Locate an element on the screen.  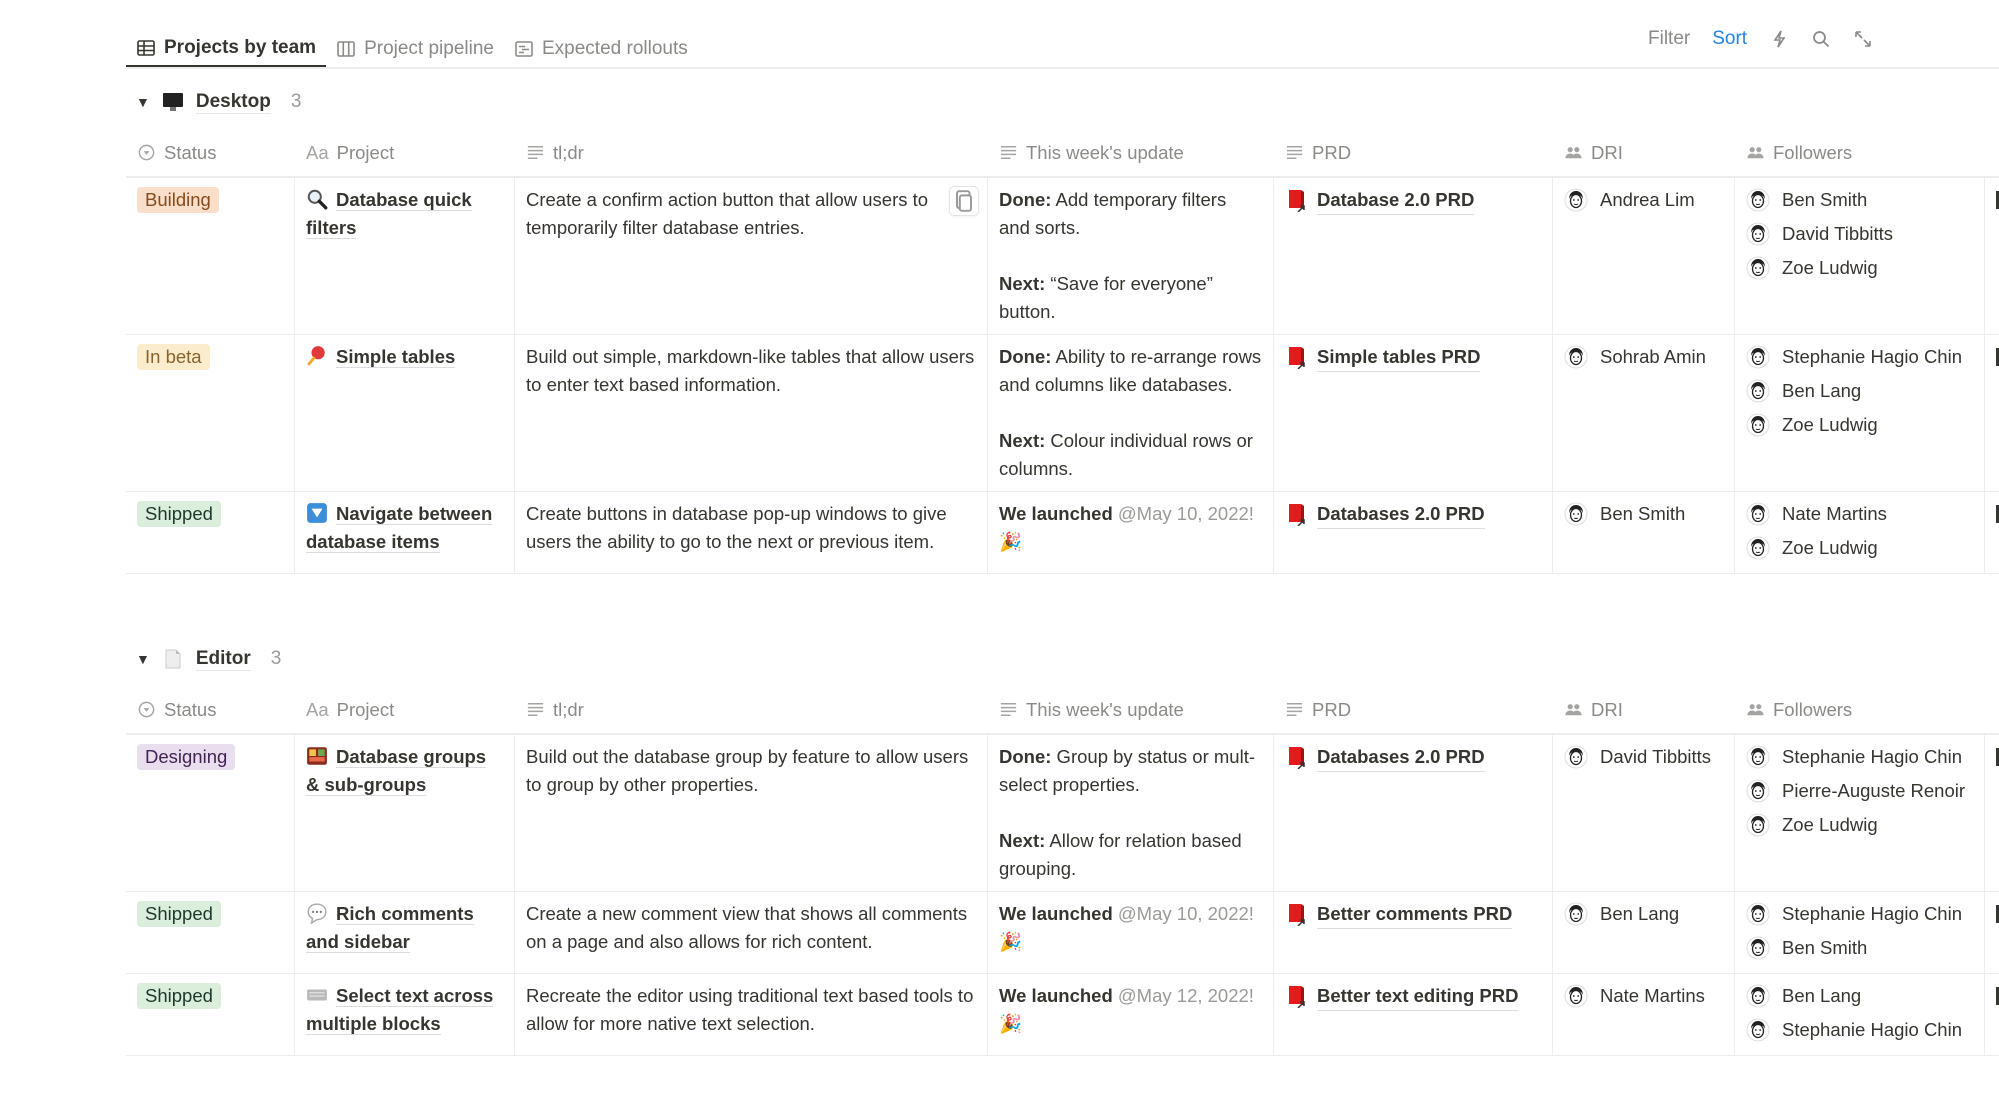
followers-cell: Ben Lang Stephanie Hagio Chin is located at coordinates (1860, 1014).